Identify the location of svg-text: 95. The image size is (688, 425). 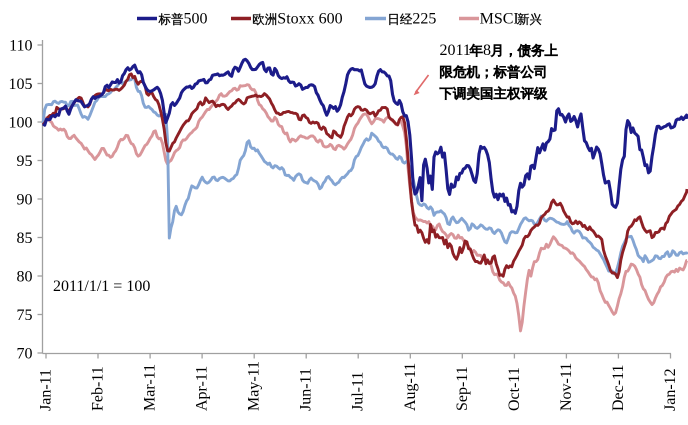
(25, 161).